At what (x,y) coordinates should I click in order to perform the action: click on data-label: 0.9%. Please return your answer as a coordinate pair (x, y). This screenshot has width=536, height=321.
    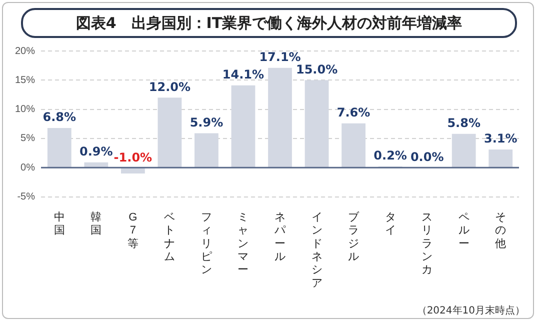
    Looking at the image, I should click on (96, 151).